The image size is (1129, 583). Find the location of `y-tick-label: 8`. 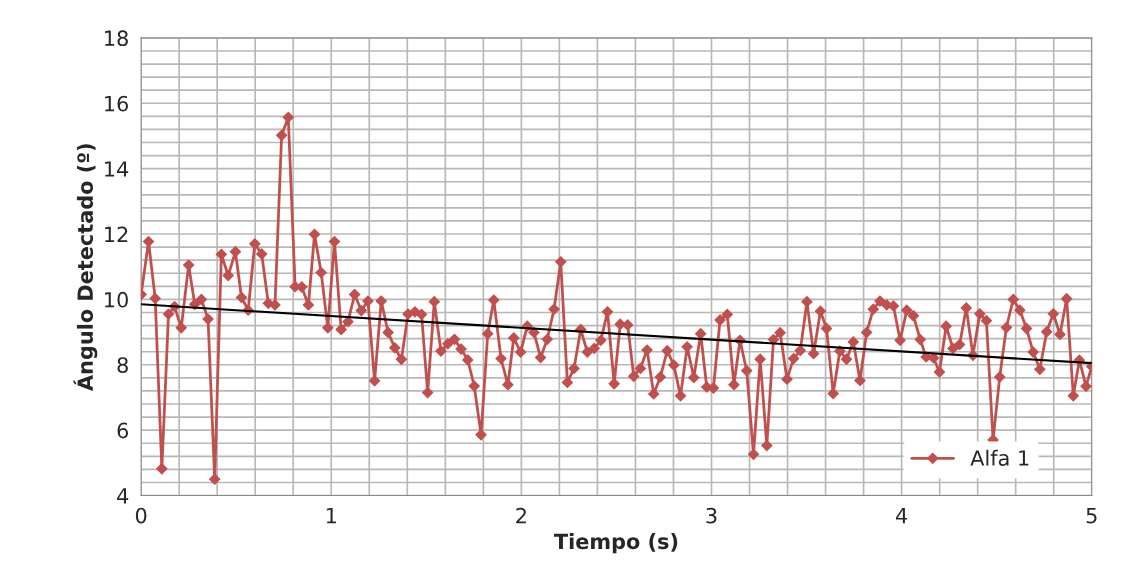

y-tick-label: 8 is located at coordinates (122, 365).